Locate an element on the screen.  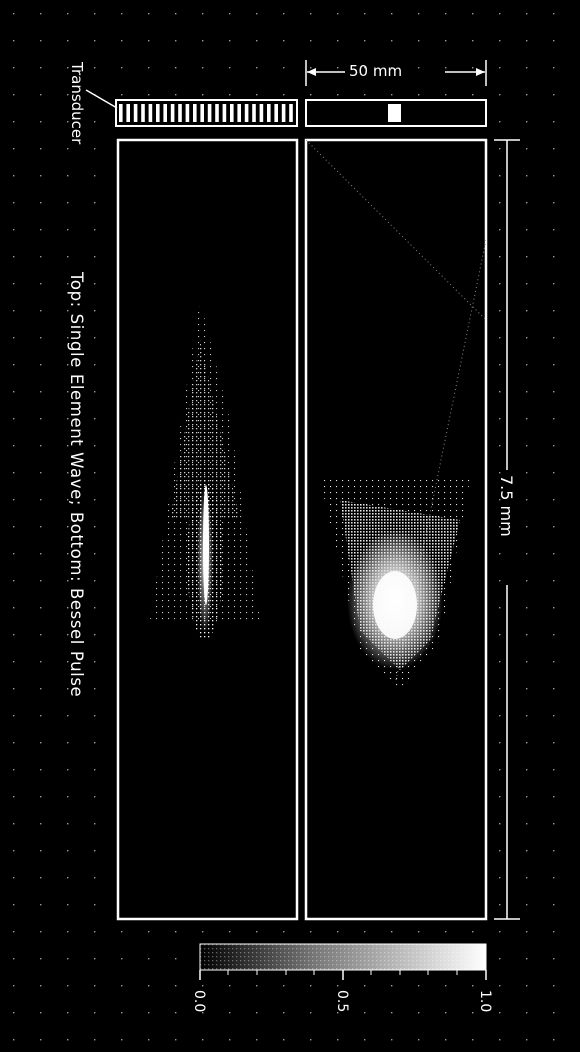
transducer-pointer-line is located at coordinates (101, 99).